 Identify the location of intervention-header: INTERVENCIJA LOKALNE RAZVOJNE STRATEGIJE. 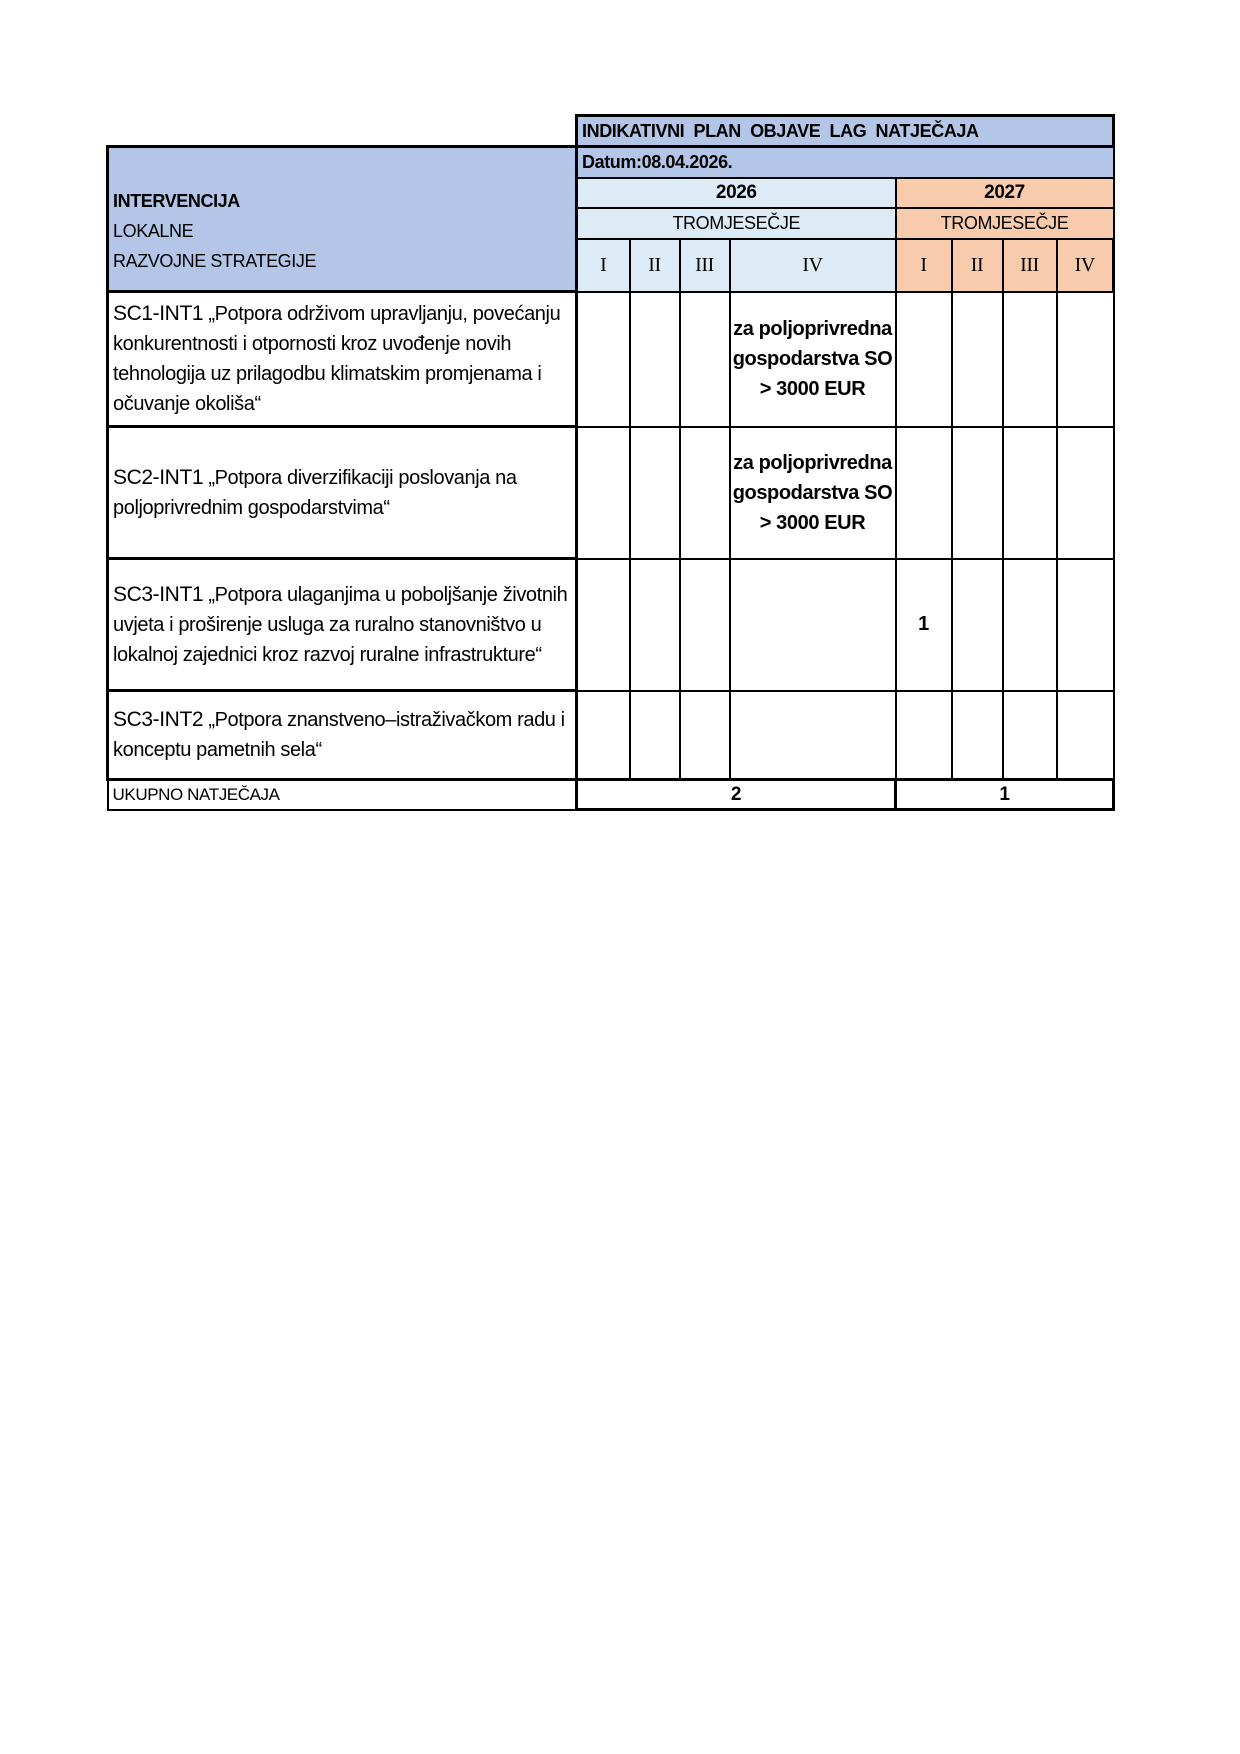
(342, 219).